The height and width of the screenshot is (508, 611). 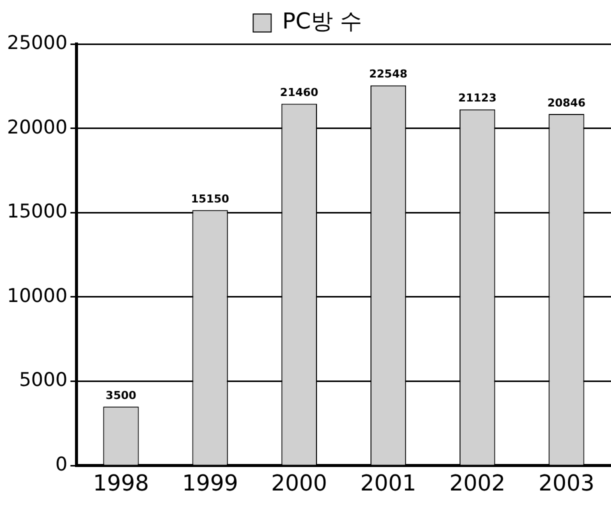 What do you see at coordinates (388, 484) in the screenshot?
I see `x-tick-label: 2001` at bounding box center [388, 484].